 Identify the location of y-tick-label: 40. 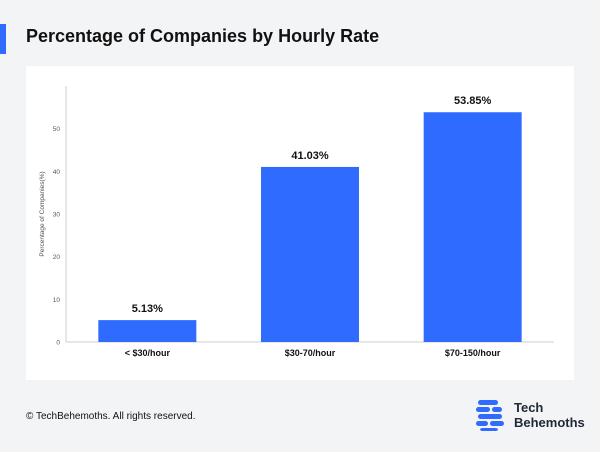
(57, 172).